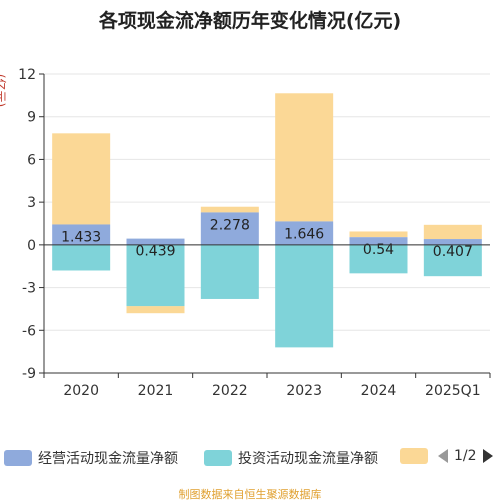  What do you see at coordinates (250, 21) in the screenshot?
I see `chart-title: 各项现金流净额历年变化情况(亿元)` at bounding box center [250, 21].